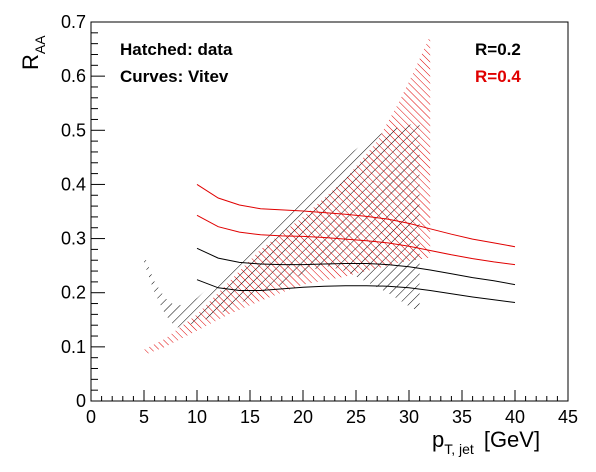 The height and width of the screenshot is (472, 596). What do you see at coordinates (33, 52) in the screenshot?
I see `y-axis-title: RAA` at bounding box center [33, 52].